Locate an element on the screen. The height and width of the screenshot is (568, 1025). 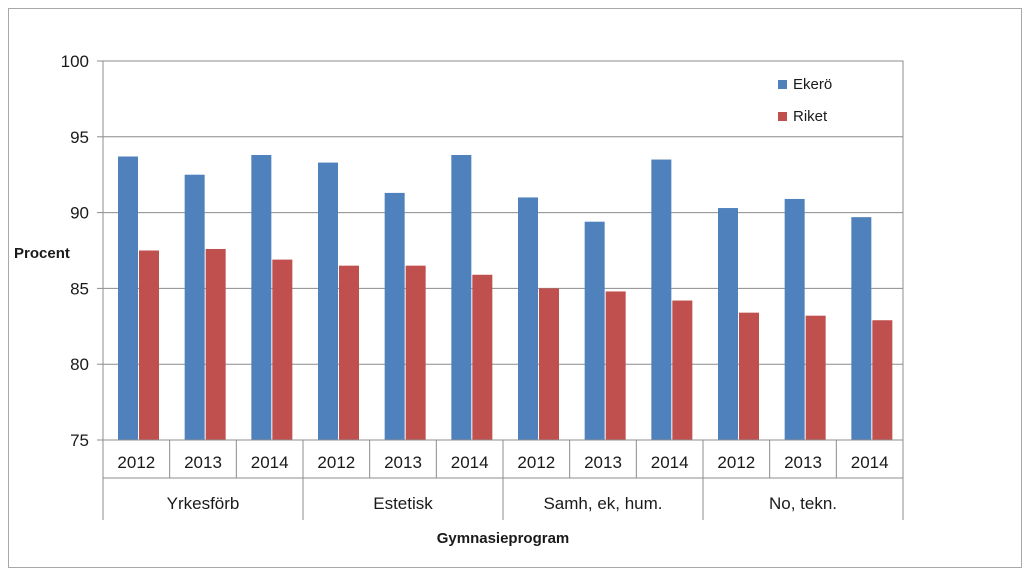
y-axis-title: Procent is located at coordinates (42, 253).